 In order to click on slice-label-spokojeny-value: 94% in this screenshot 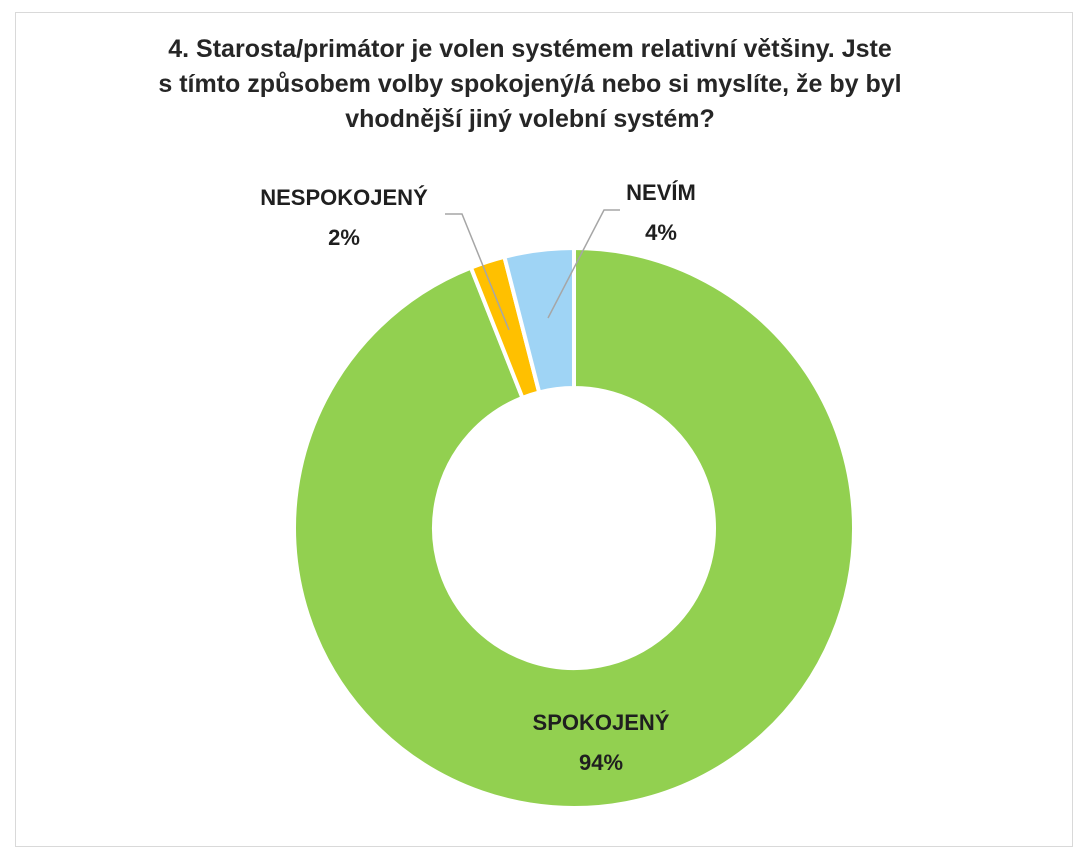, I will do `click(601, 762)`.